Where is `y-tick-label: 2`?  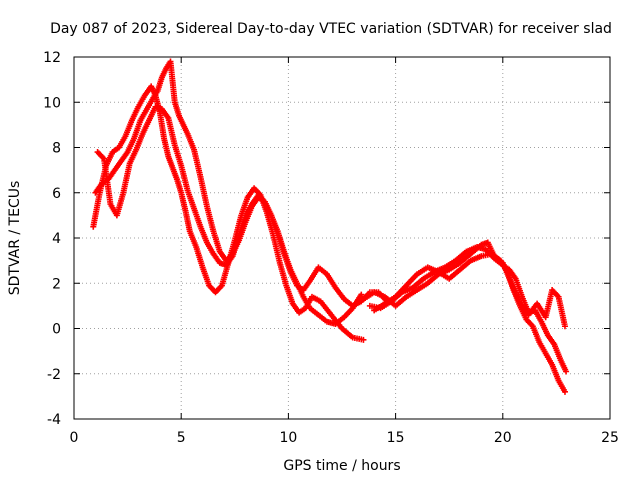
y-tick-label: 2 is located at coordinates (56, 284).